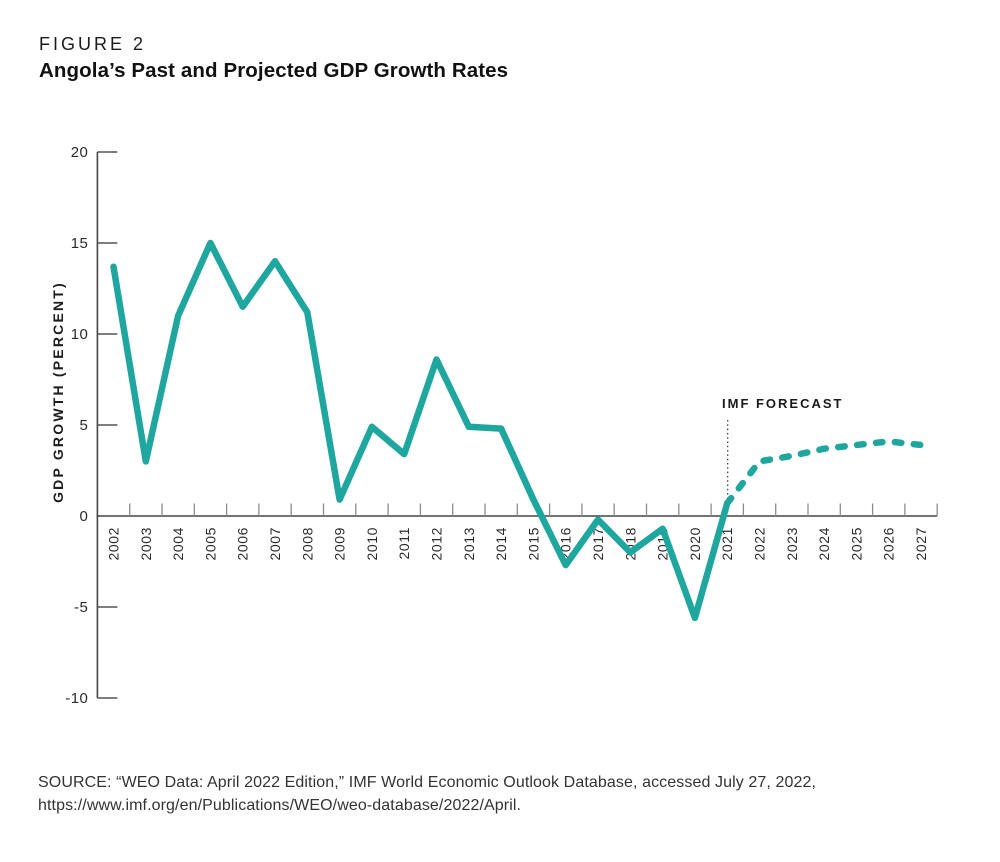  Describe the element at coordinates (210, 544) in the screenshot. I see `x-tick-label-2005: 2005` at that location.